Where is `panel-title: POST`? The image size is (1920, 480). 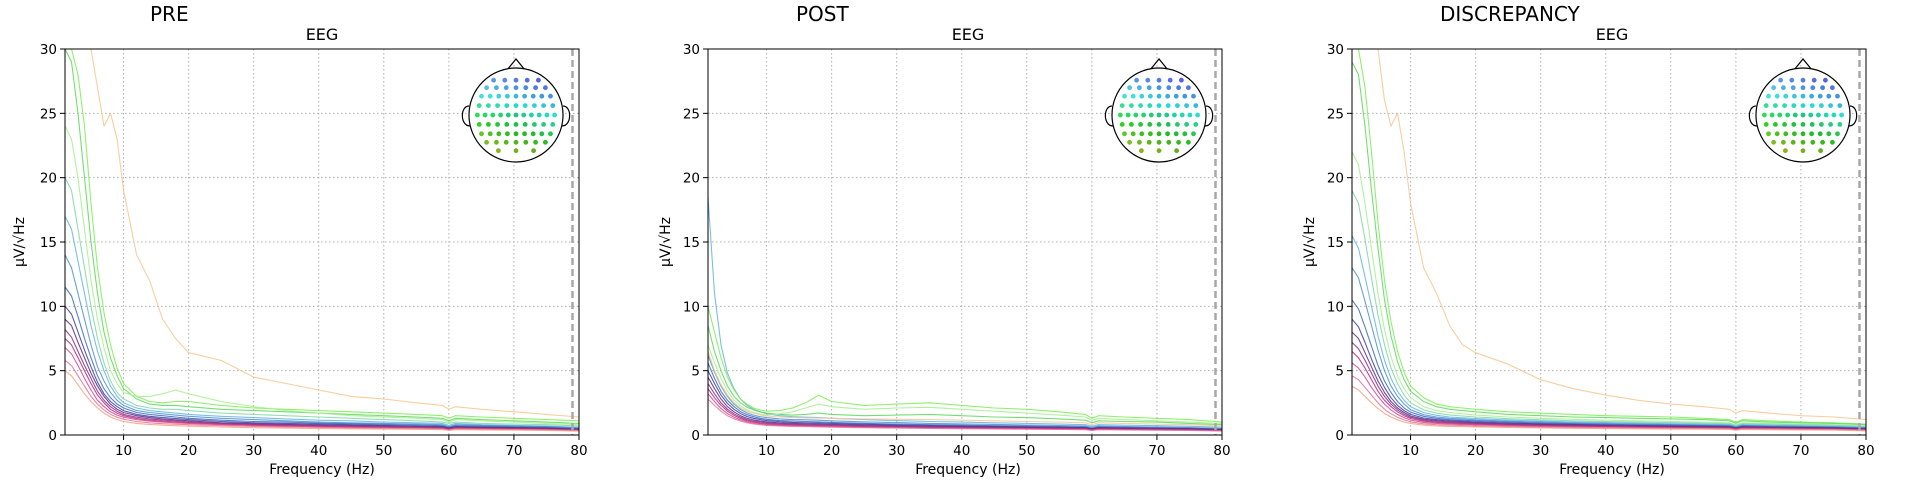
panel-title: POST is located at coordinates (822, 14).